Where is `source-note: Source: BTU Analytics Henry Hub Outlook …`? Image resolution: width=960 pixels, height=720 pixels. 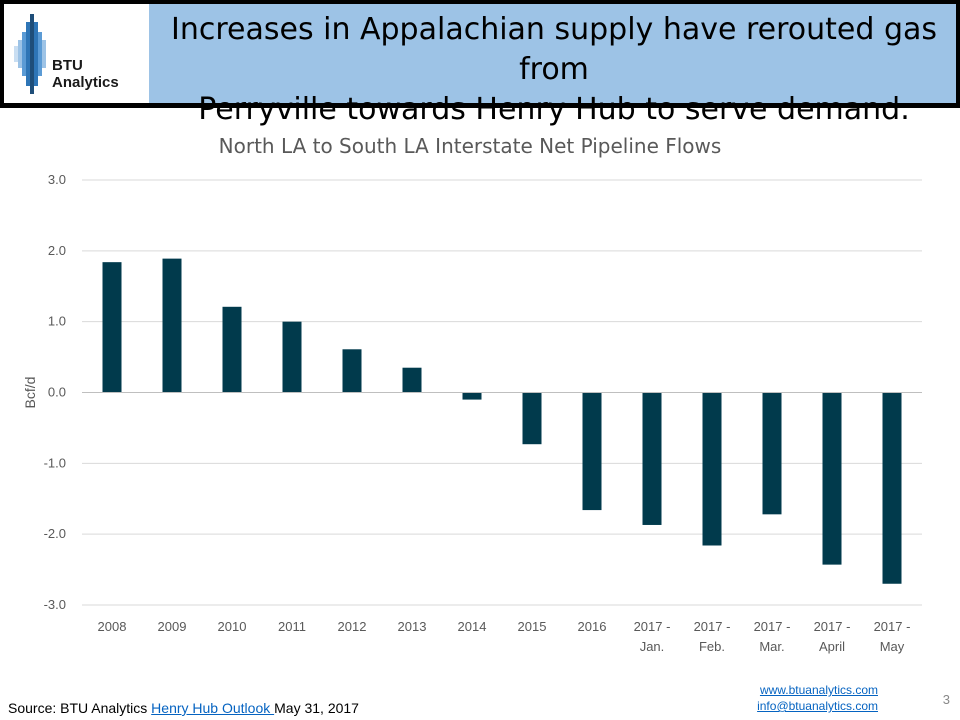 source-note: Source: BTU Analytics Henry Hub Outlook … is located at coordinates (183, 708).